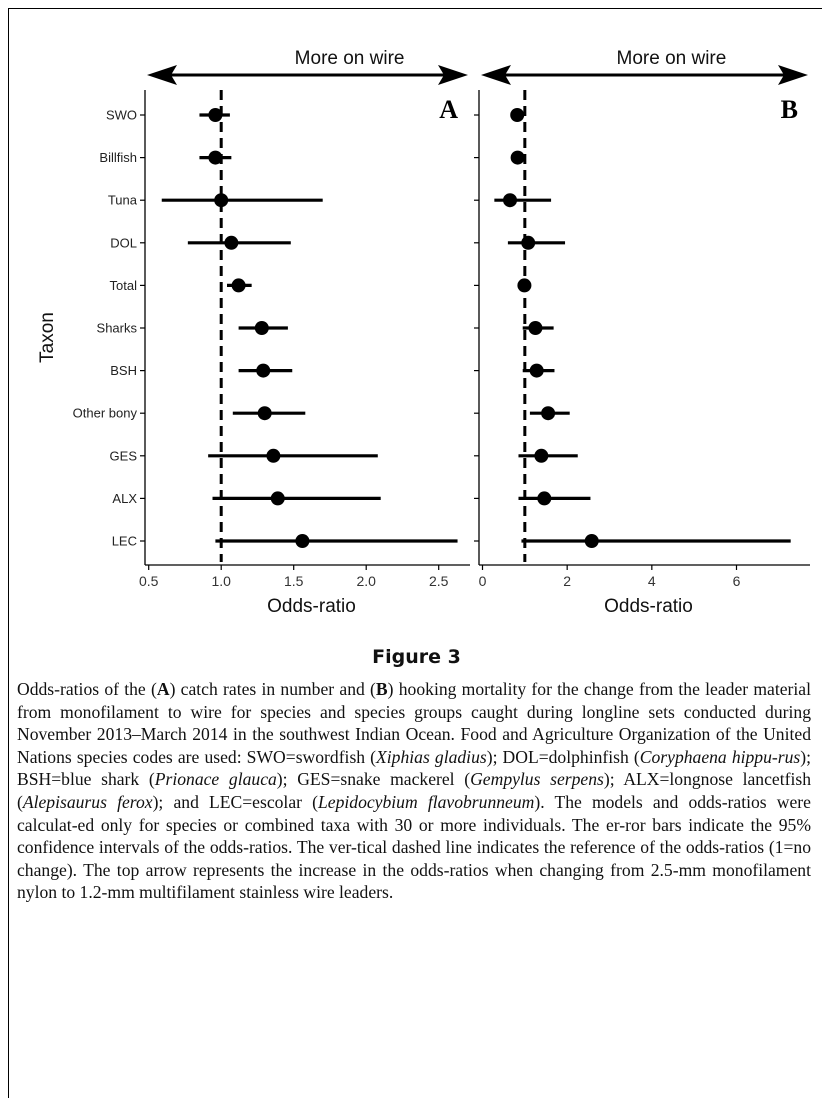 Image resolution: width=833 pixels, height=1105 pixels. What do you see at coordinates (123, 370) in the screenshot?
I see `y-tick-label: BSH` at bounding box center [123, 370].